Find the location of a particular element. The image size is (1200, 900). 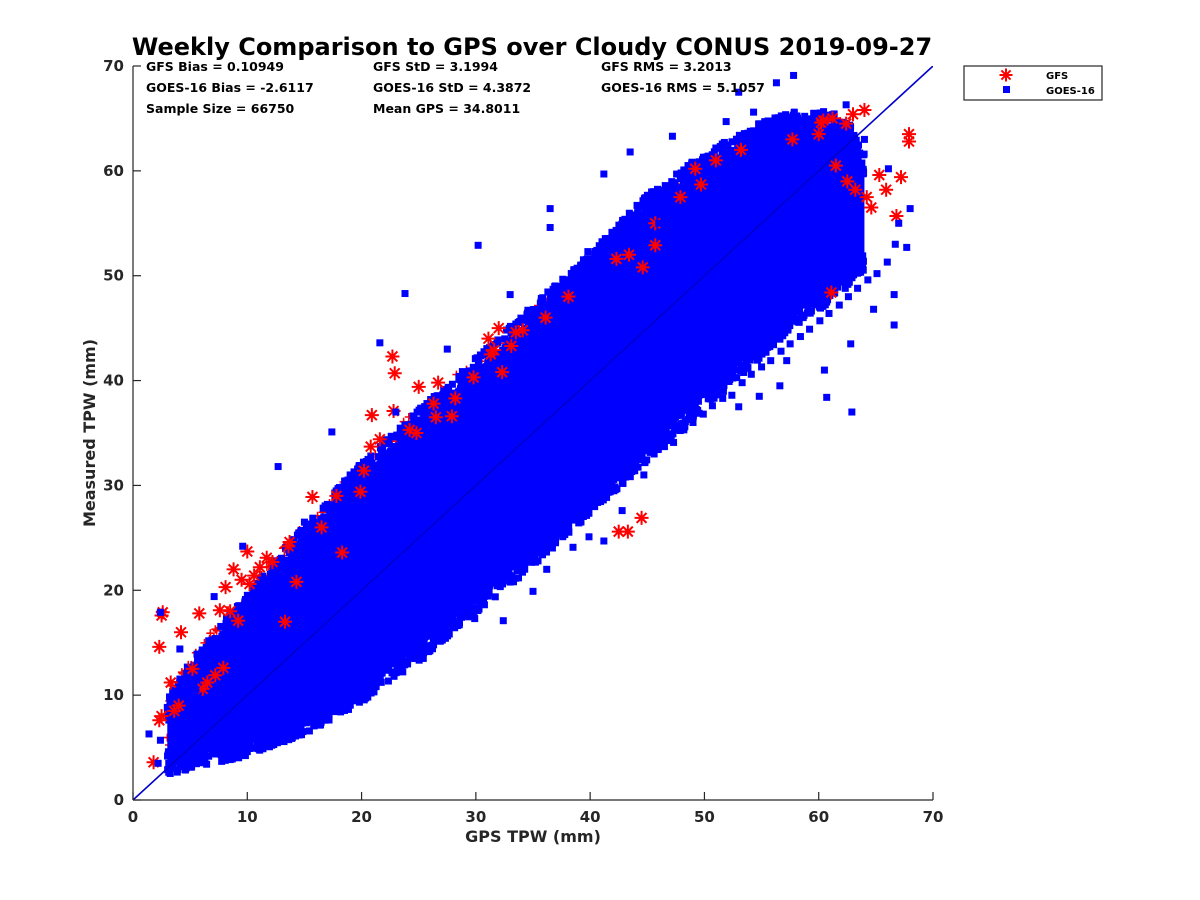

chart-legend: GFS GOES-16 is located at coordinates (1033, 83).